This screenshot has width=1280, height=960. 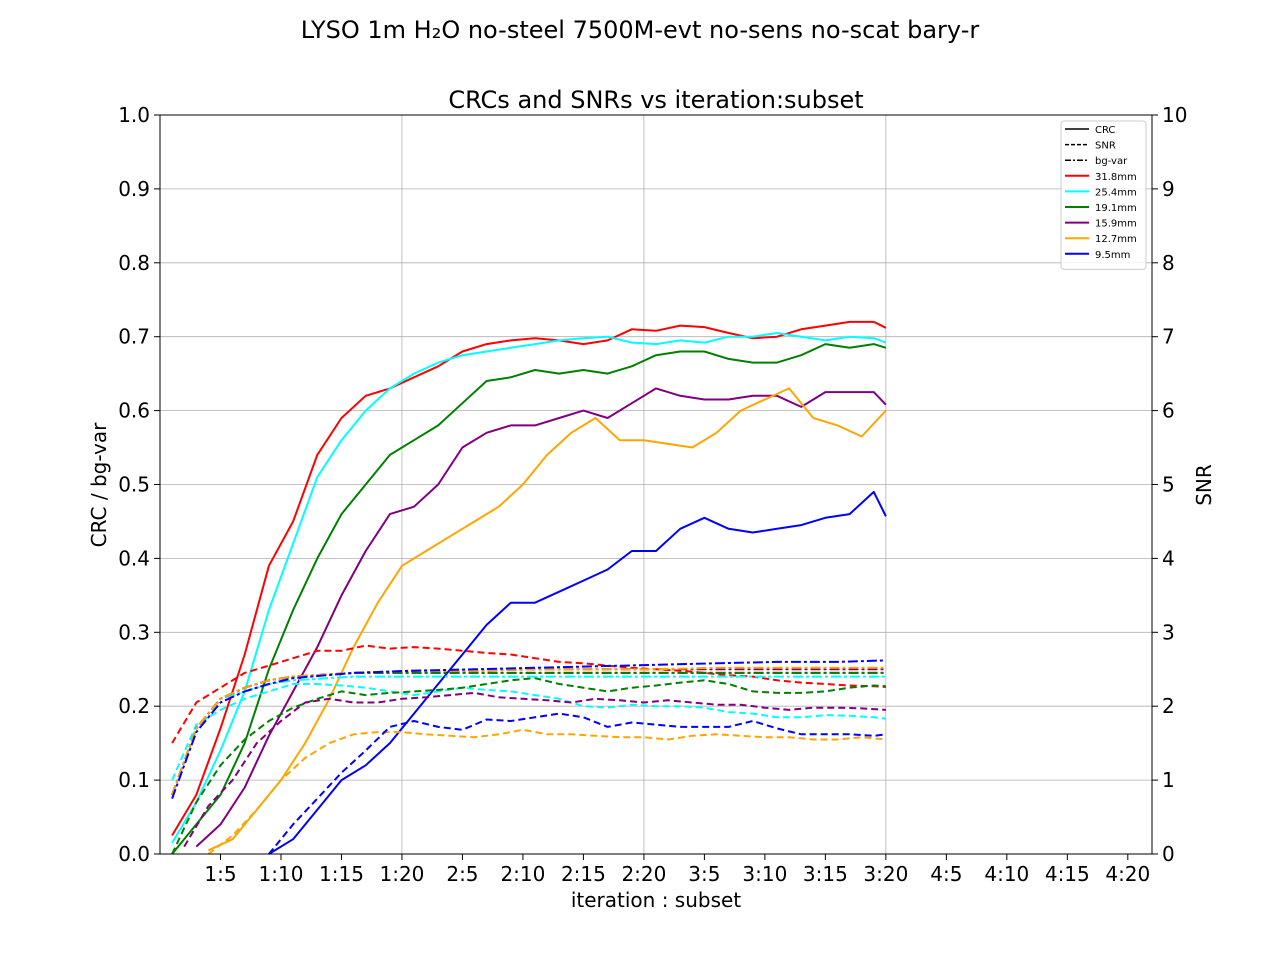 What do you see at coordinates (1105, 130) in the screenshot?
I see `legend-style-label: CRC` at bounding box center [1105, 130].